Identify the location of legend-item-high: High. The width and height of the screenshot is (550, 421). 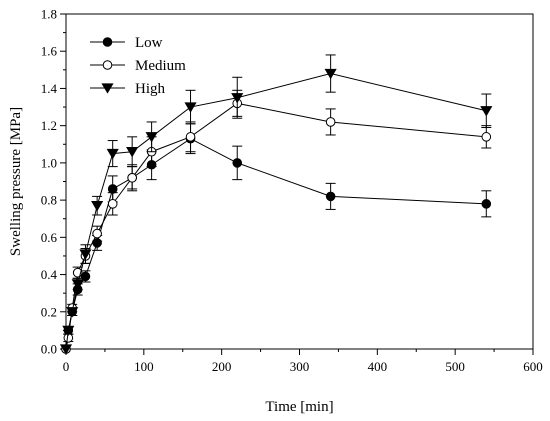
(128, 89).